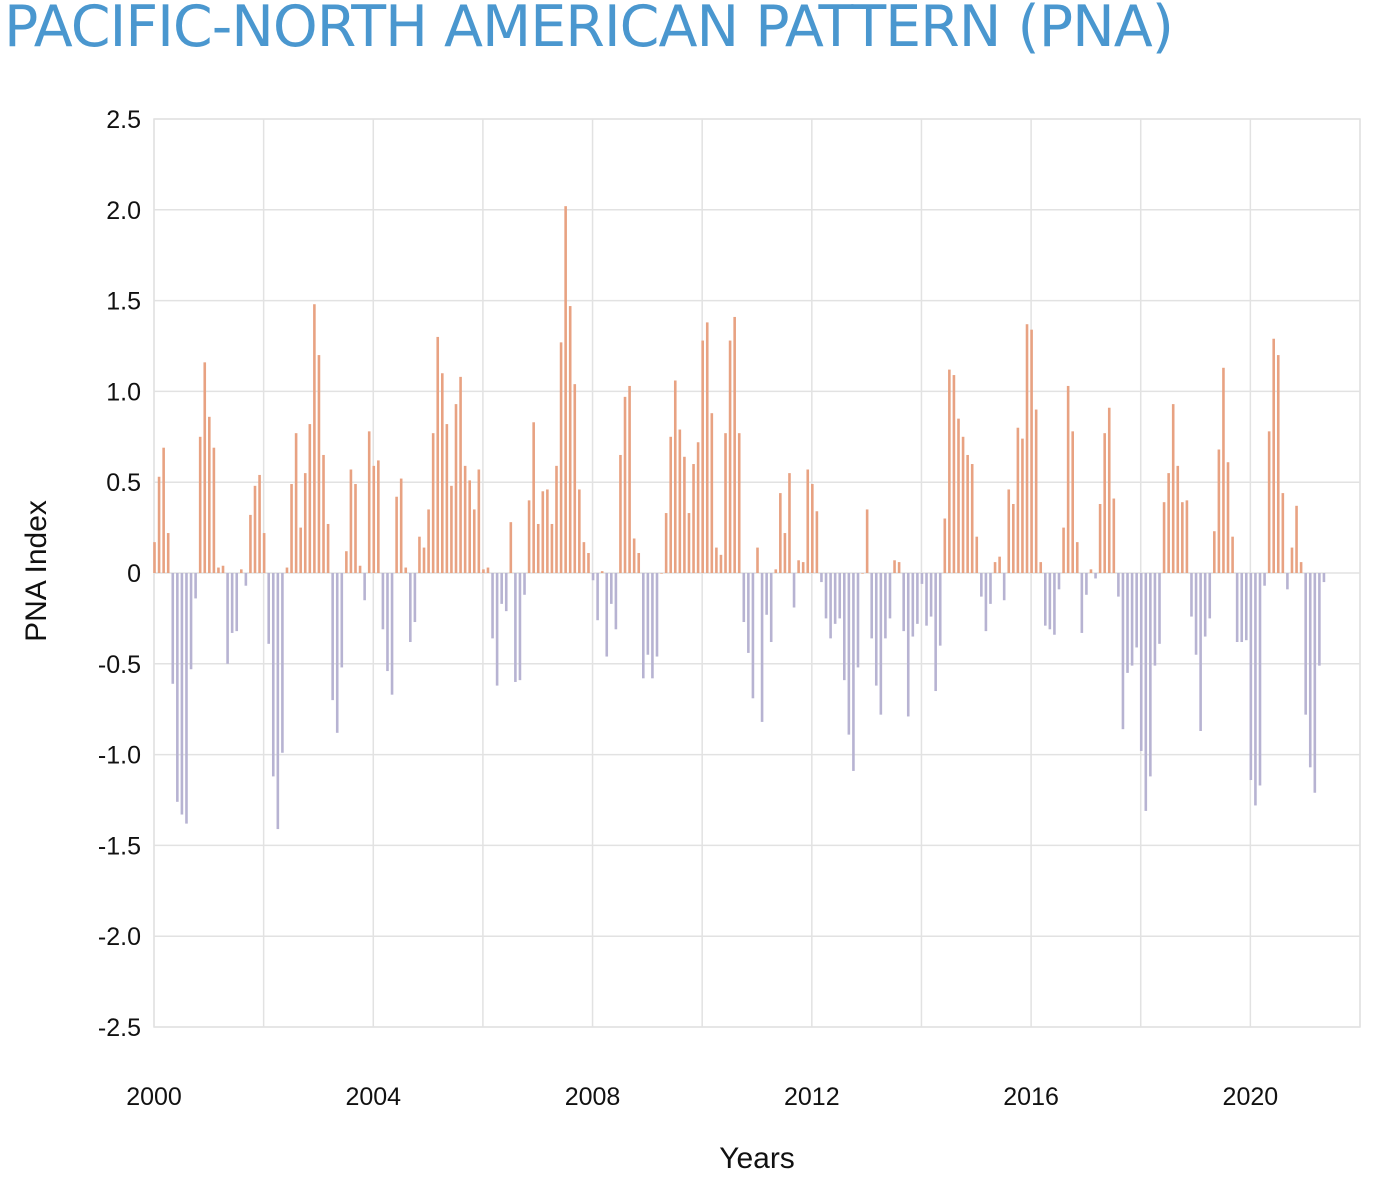 The width and height of the screenshot is (1400, 1200). Describe the element at coordinates (702, 1097) in the screenshot. I see `x-axis-ticks: 2000 2004 2008 2012 2016 2020` at that location.